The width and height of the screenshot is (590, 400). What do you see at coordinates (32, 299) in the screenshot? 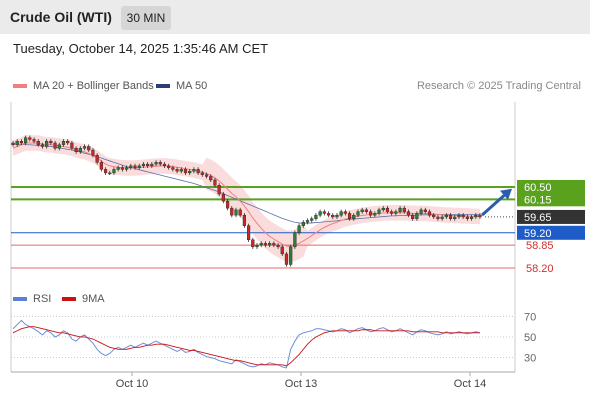
I see `legend-rsi: RSI` at bounding box center [32, 299].